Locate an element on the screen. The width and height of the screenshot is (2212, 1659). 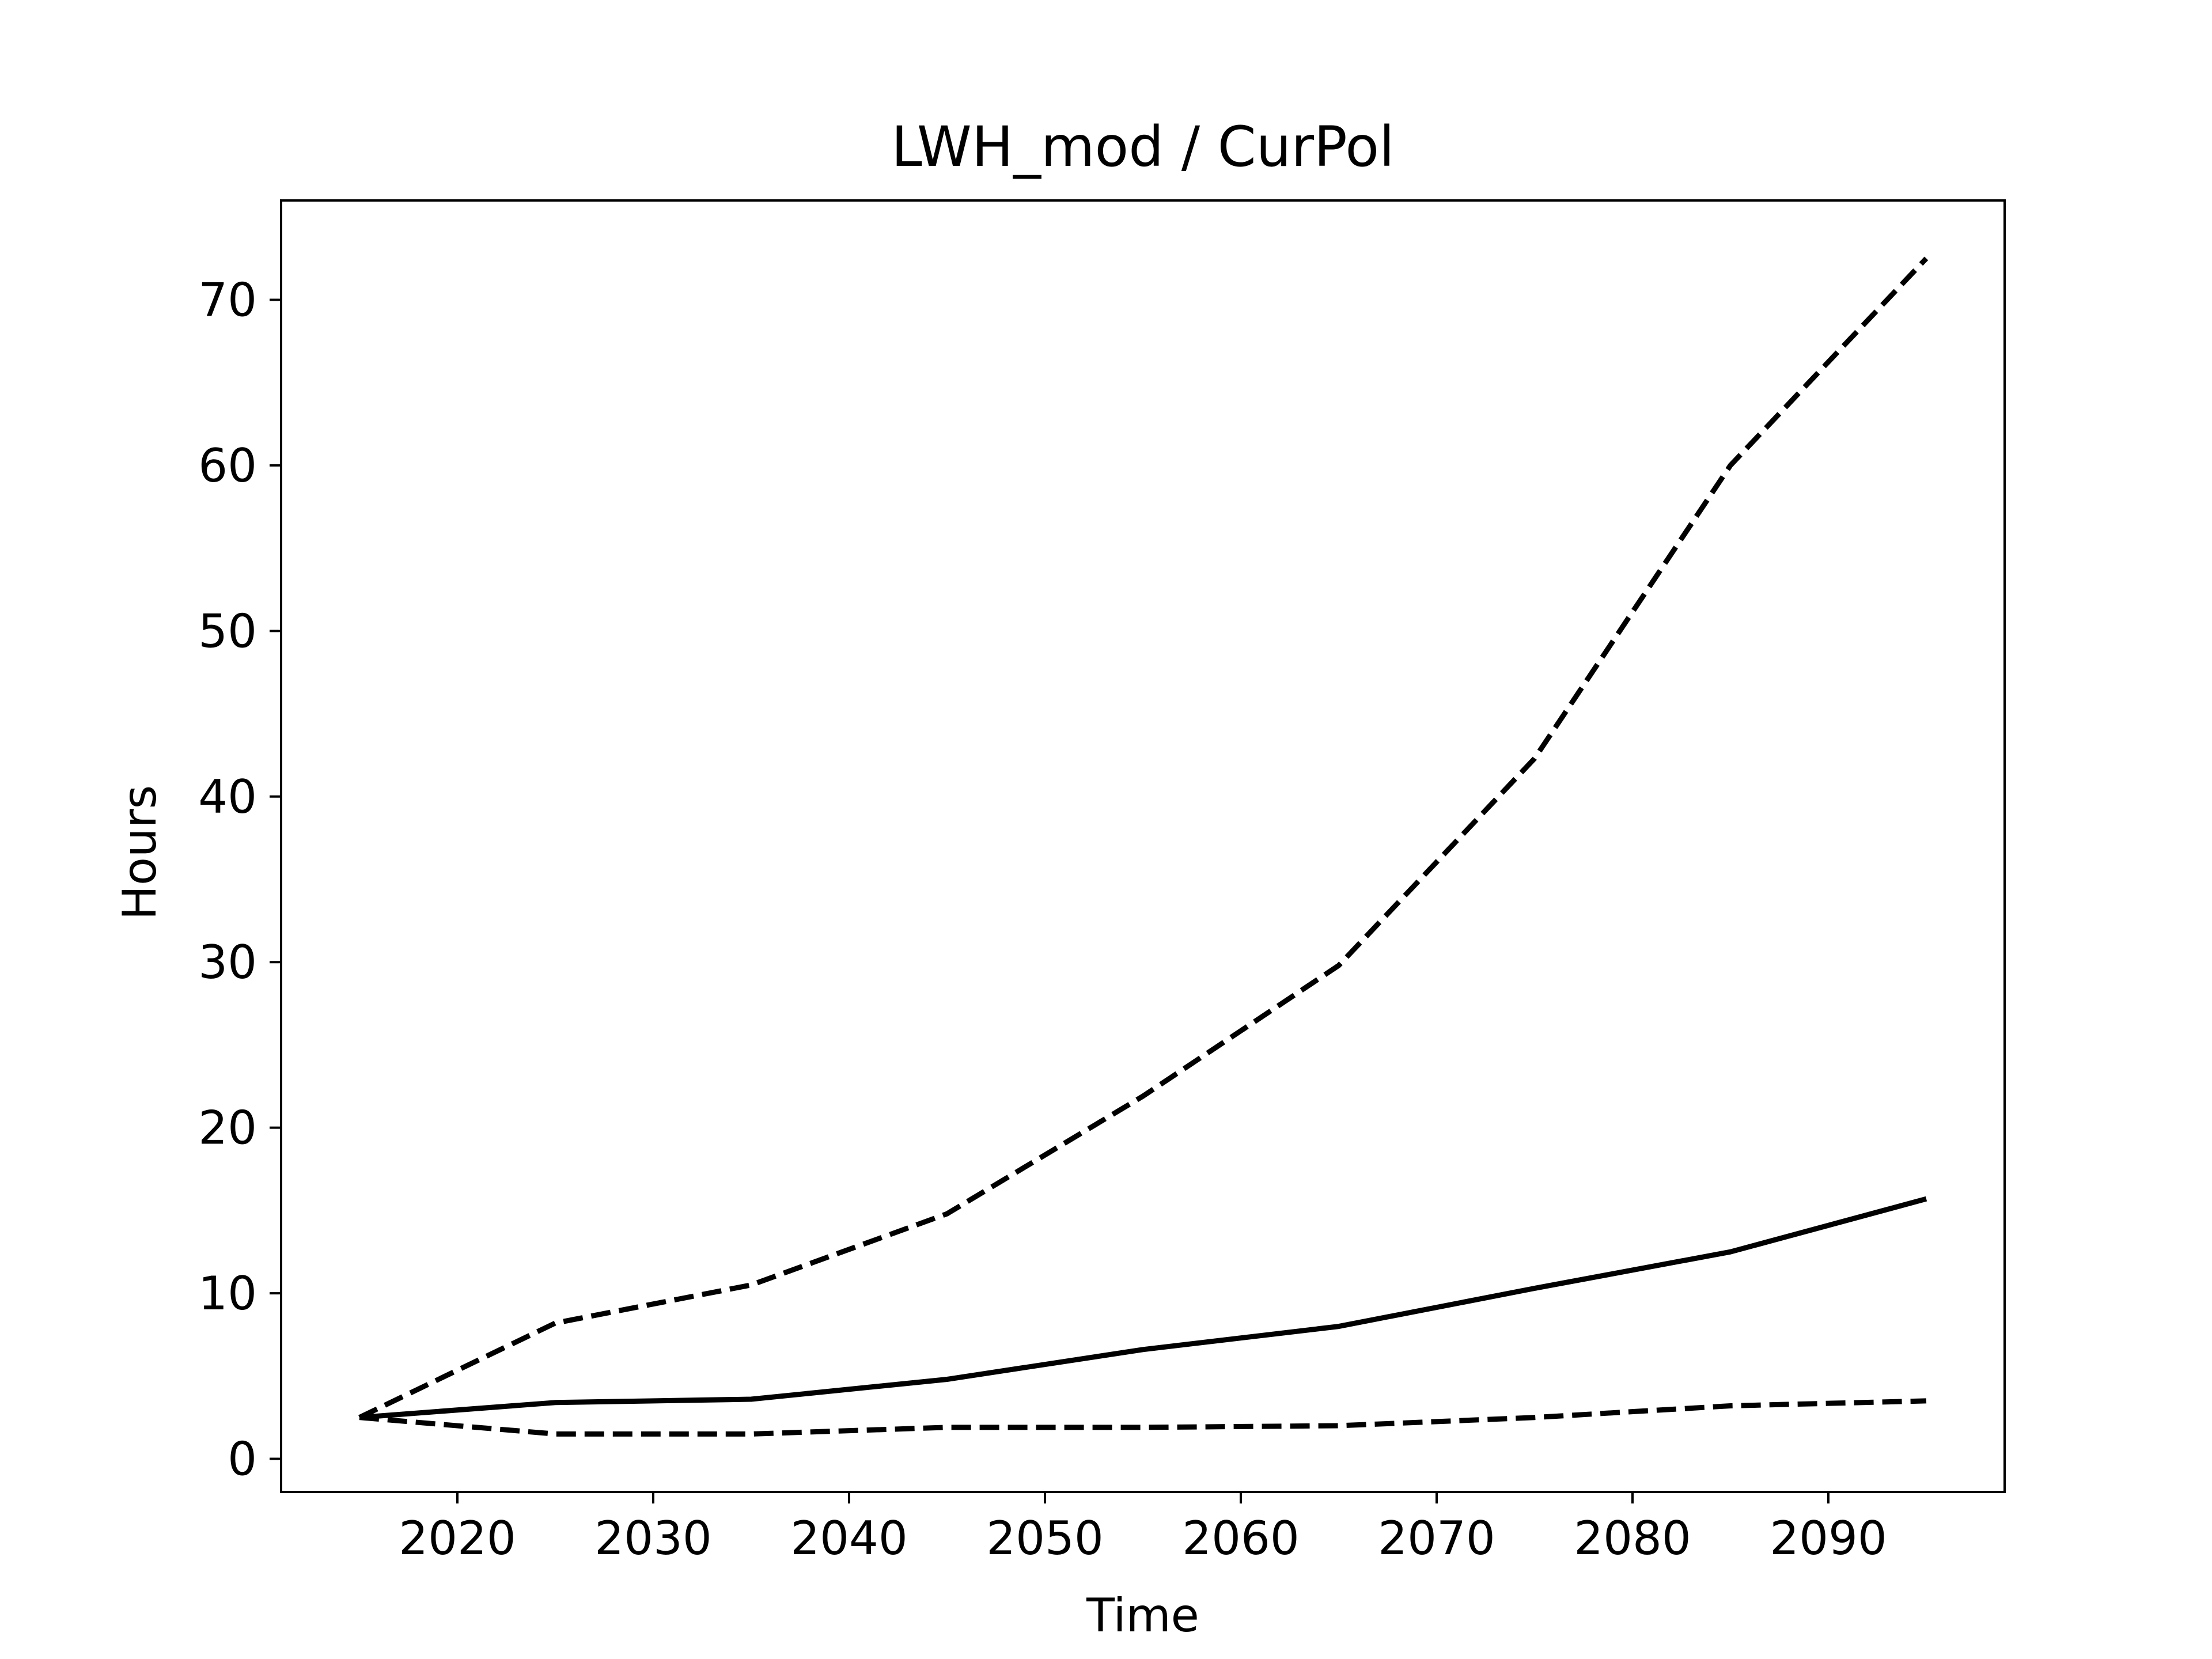
x-tick-label-2090: 2090 is located at coordinates (1828, 1538).